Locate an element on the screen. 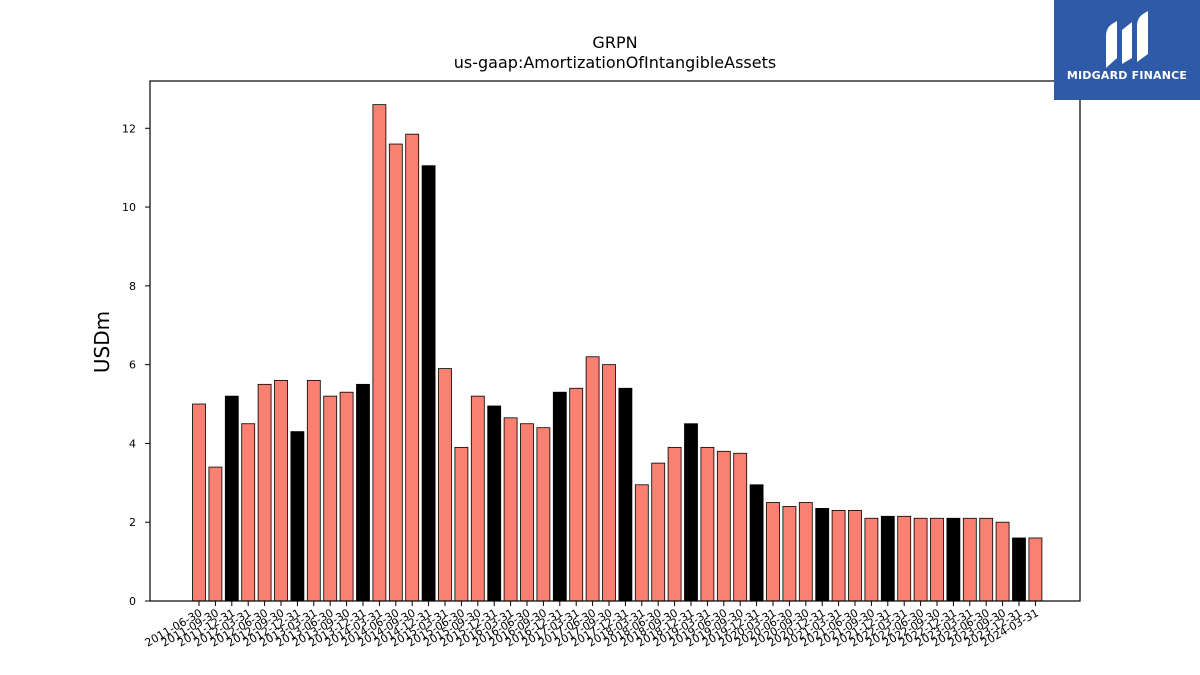 The height and width of the screenshot is (675, 1200). y-tick-label: 8 is located at coordinates (132, 286).